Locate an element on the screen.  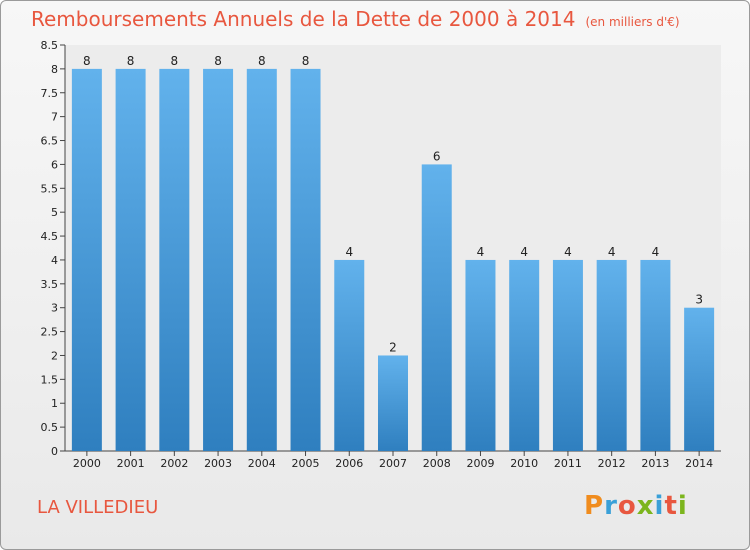
y-tick-label: 8.5 is located at coordinates (50, 45).